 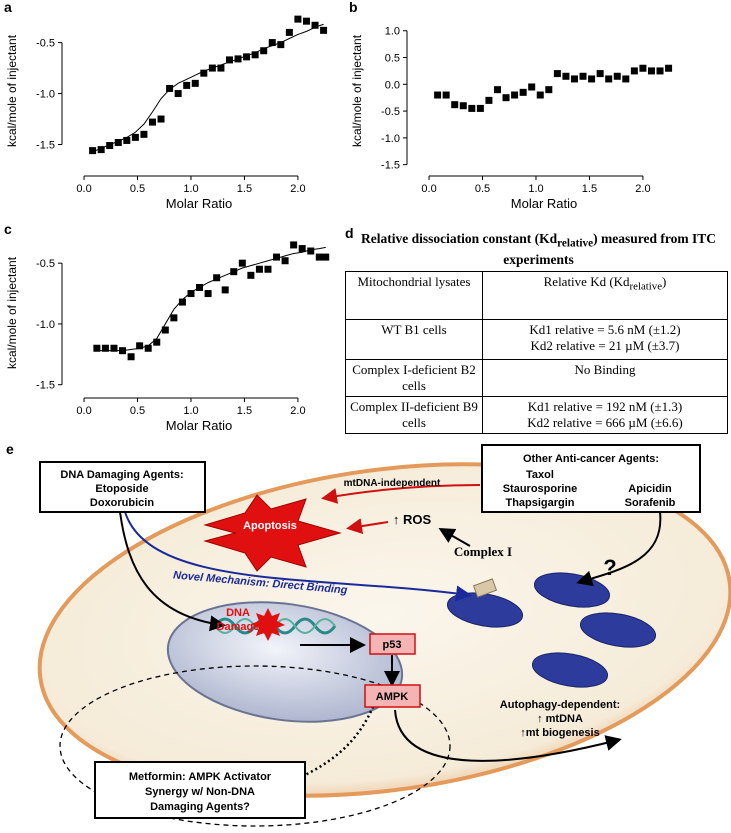 I want to click on cell: Complex II-deficient B9 cells, so click(x=414, y=415).